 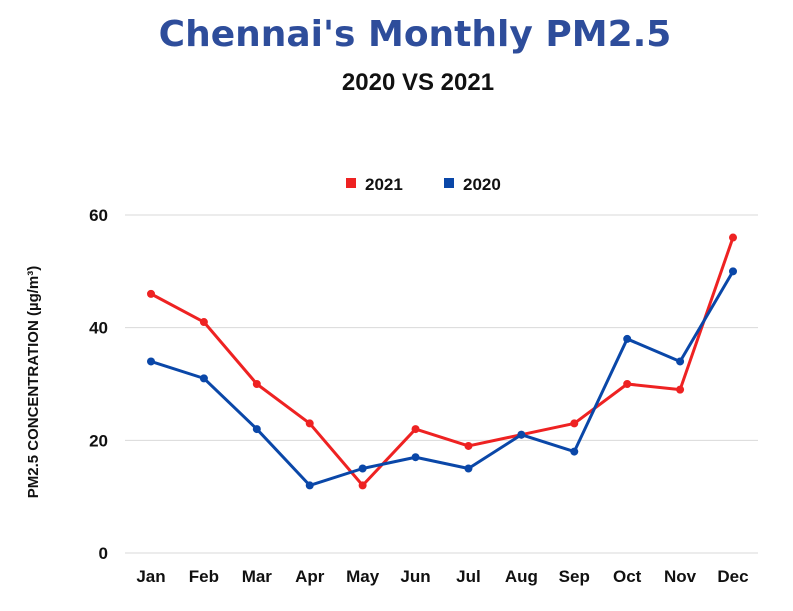 I want to click on x-tick-label: Oct, so click(x=627, y=576).